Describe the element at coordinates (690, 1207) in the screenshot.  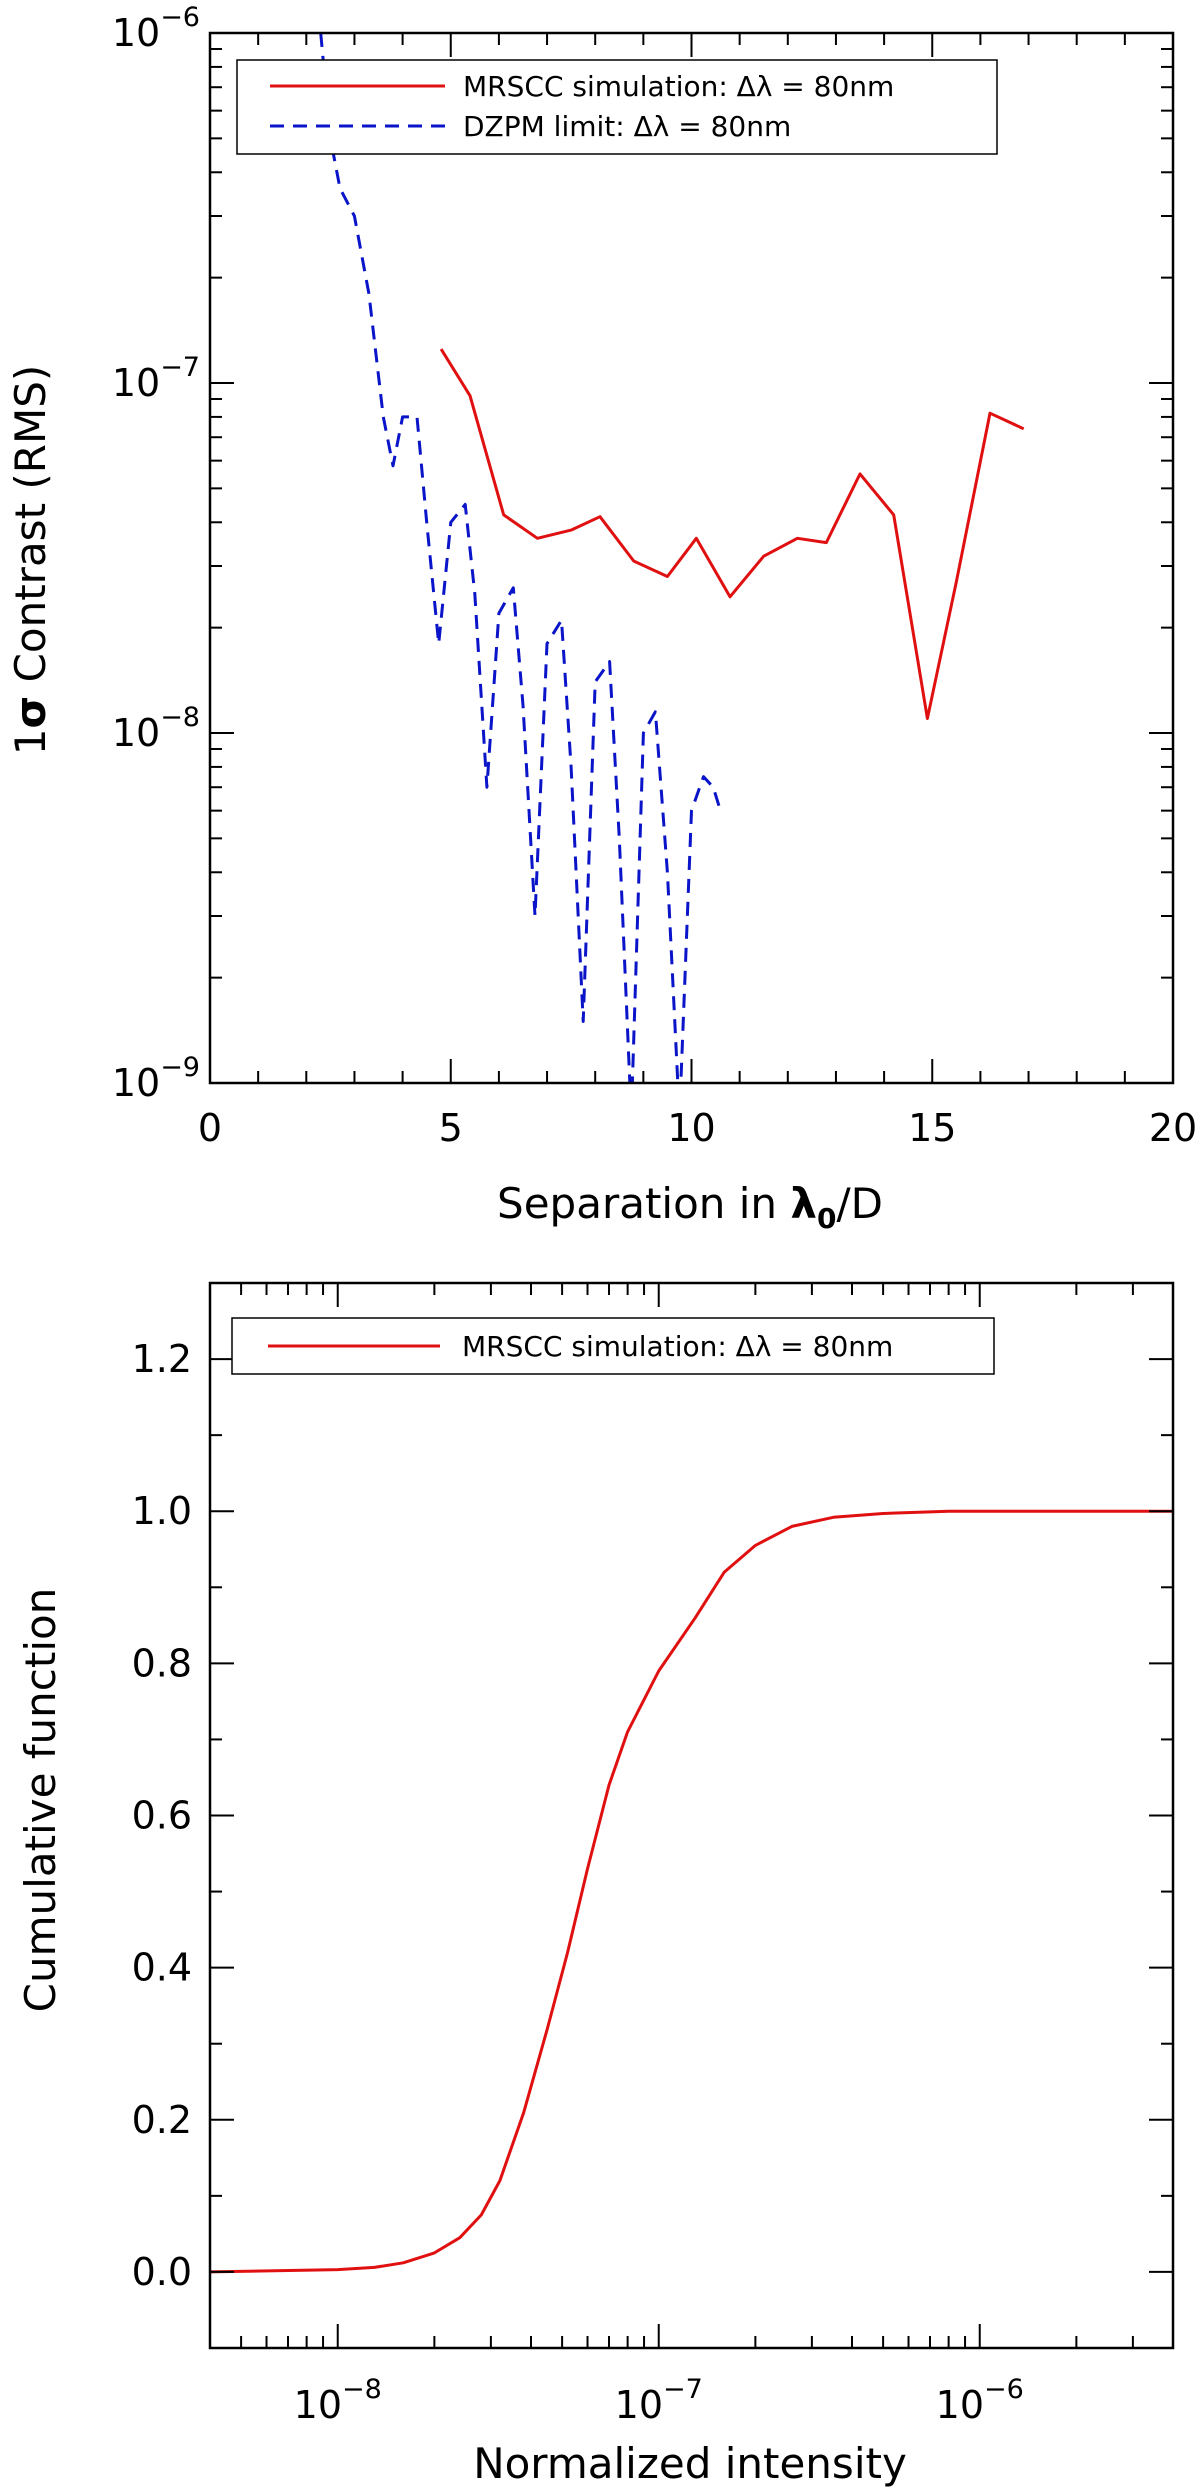
I see `contrast-x-axis-label: Separation in λ0/D` at that location.